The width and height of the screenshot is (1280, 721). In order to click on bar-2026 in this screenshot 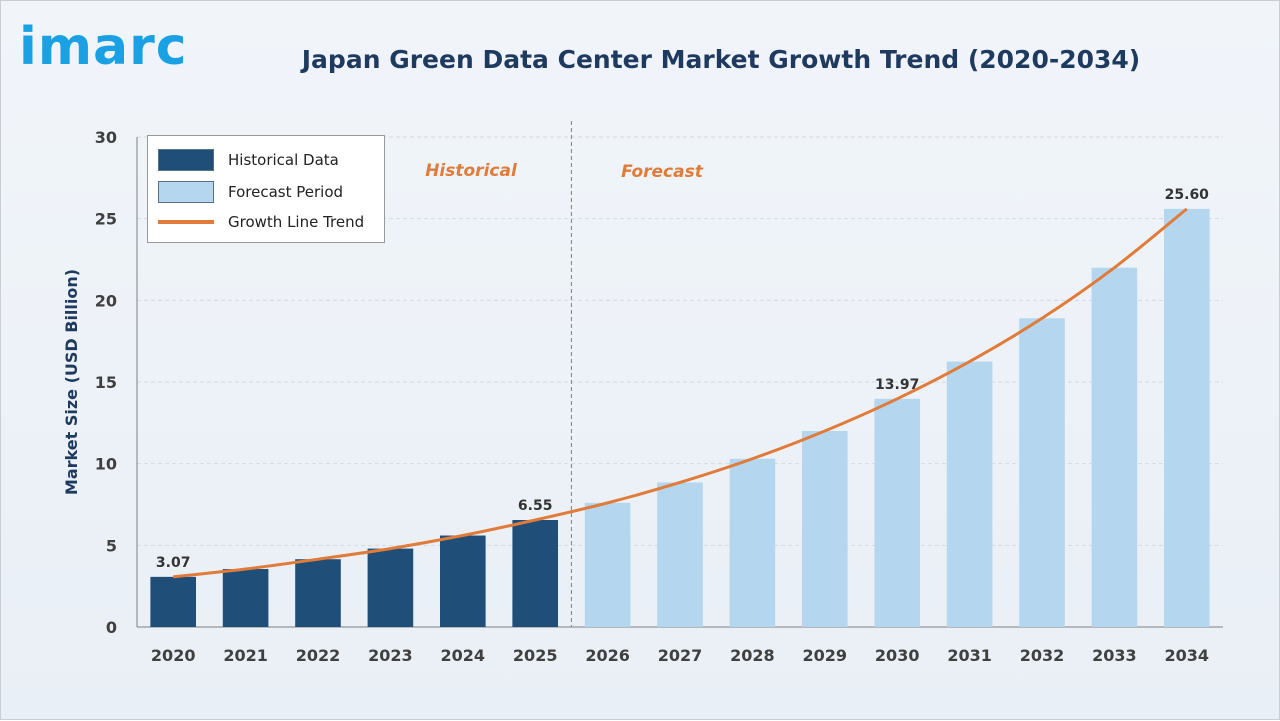, I will do `click(607, 564)`.